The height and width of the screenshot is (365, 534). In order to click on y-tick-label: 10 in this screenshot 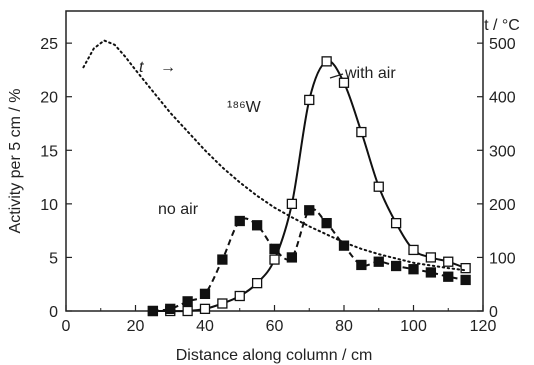, I will do `click(49, 205)`.